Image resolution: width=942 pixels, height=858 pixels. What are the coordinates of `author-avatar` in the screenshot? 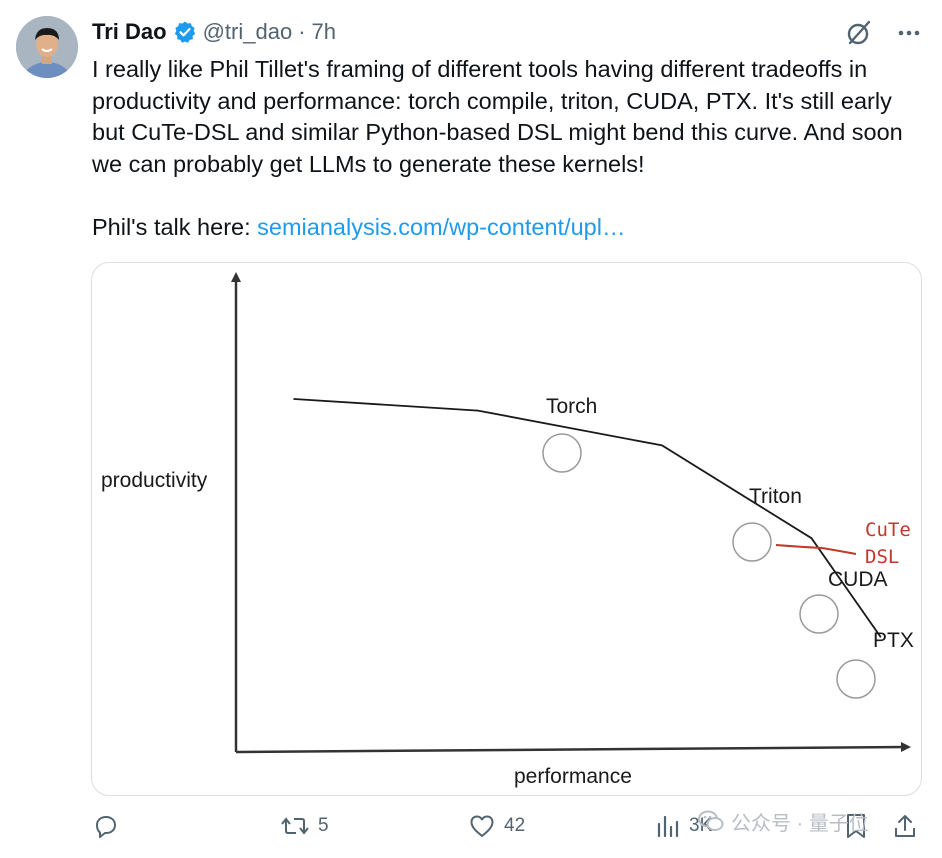 It's located at (47, 47).